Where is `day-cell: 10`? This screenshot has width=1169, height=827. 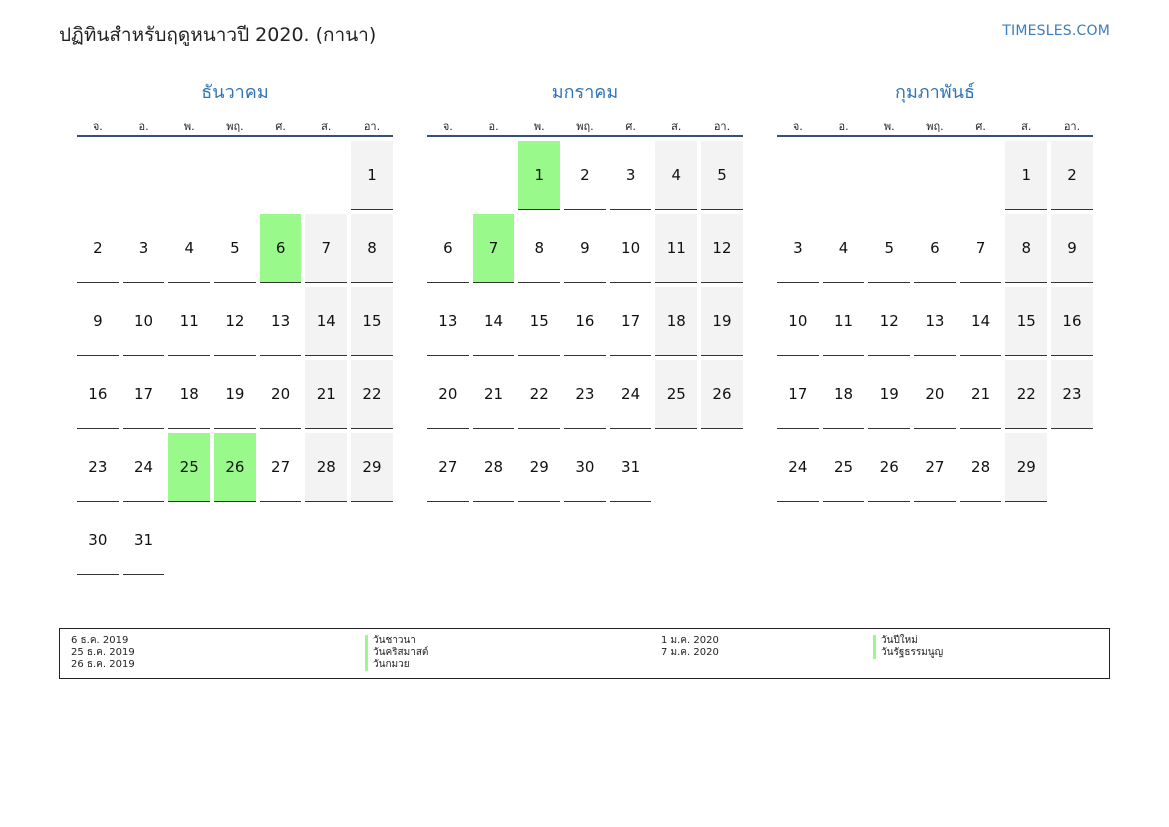
day-cell: 10 is located at coordinates (798, 321).